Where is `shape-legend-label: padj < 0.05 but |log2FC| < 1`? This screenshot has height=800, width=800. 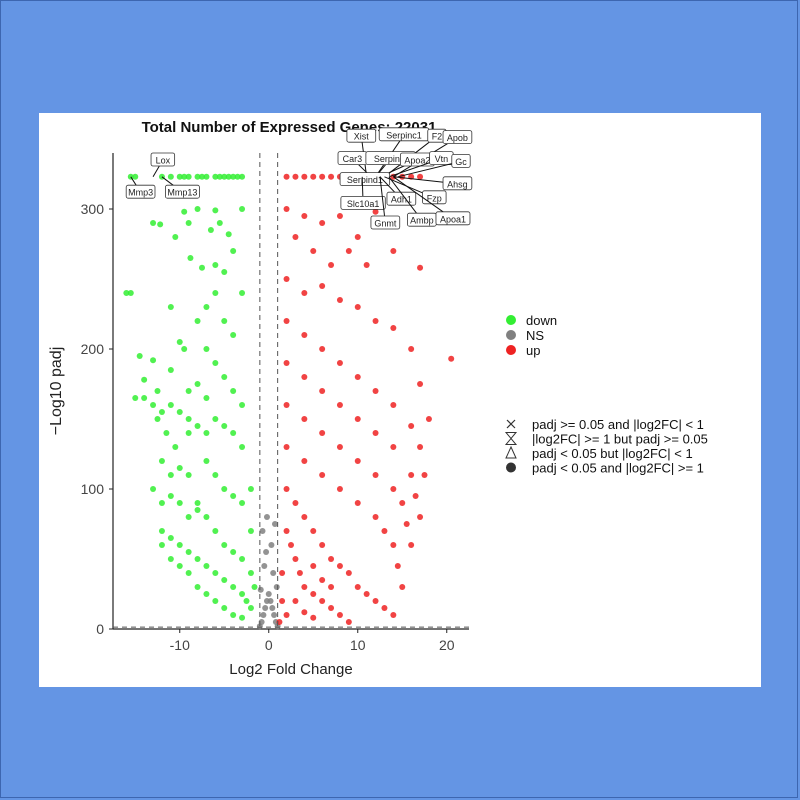
shape-legend-label: padj < 0.05 but |log2FC| < 1 is located at coordinates (612, 453).